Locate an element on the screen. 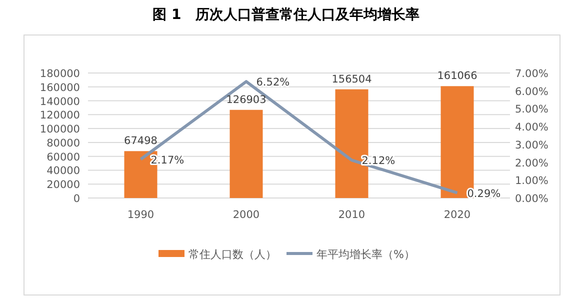 The width and height of the screenshot is (573, 308). chart-title: 图 1 历次人口普查常住人口及年均增长率 is located at coordinates (286, 14).